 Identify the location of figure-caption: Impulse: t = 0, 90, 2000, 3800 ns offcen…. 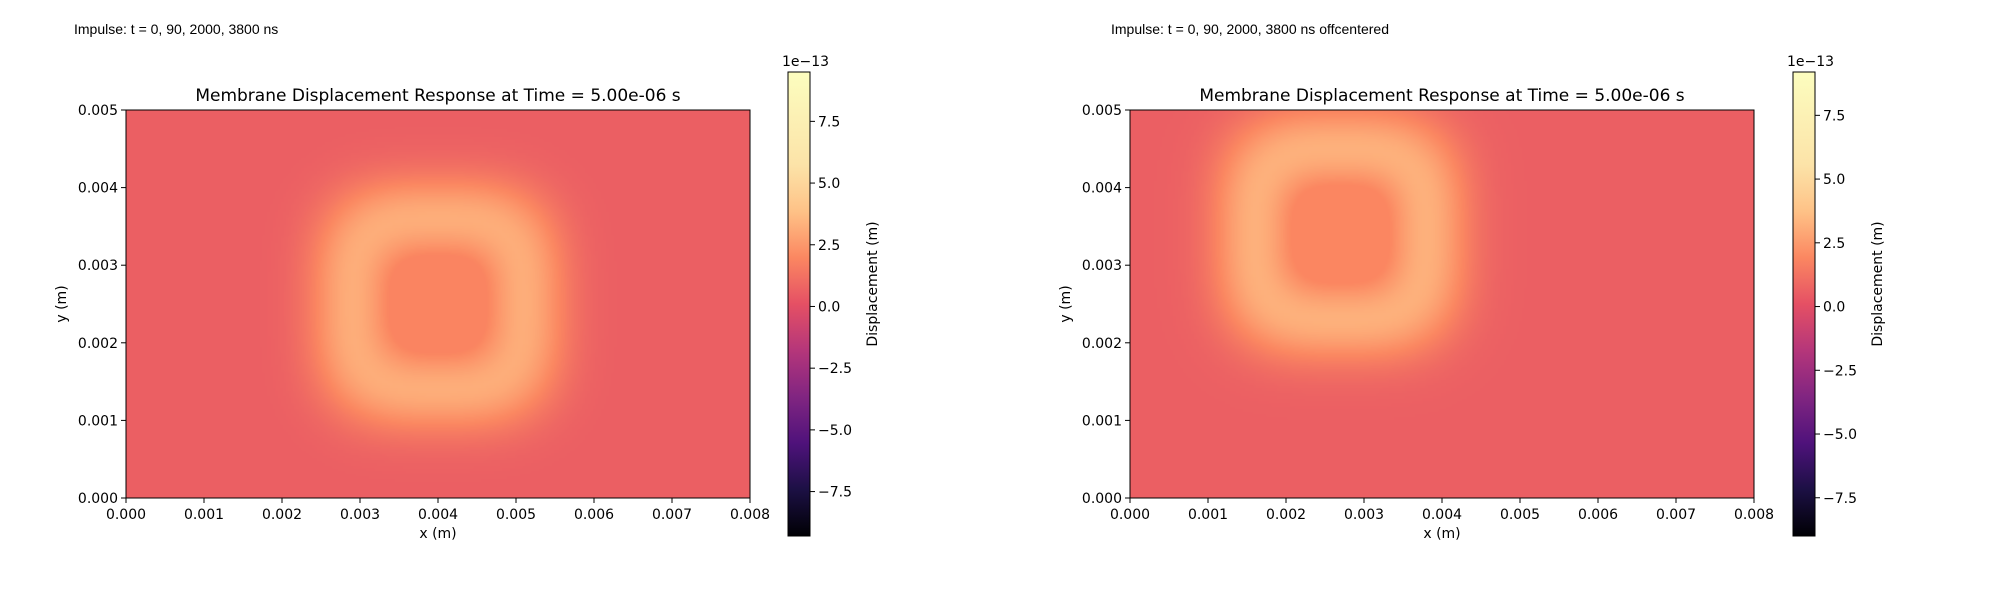
(1250, 29).